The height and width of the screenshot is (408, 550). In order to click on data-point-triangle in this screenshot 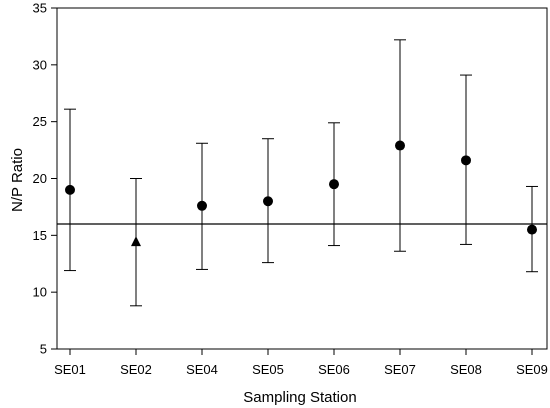, I will do `click(136, 241)`.